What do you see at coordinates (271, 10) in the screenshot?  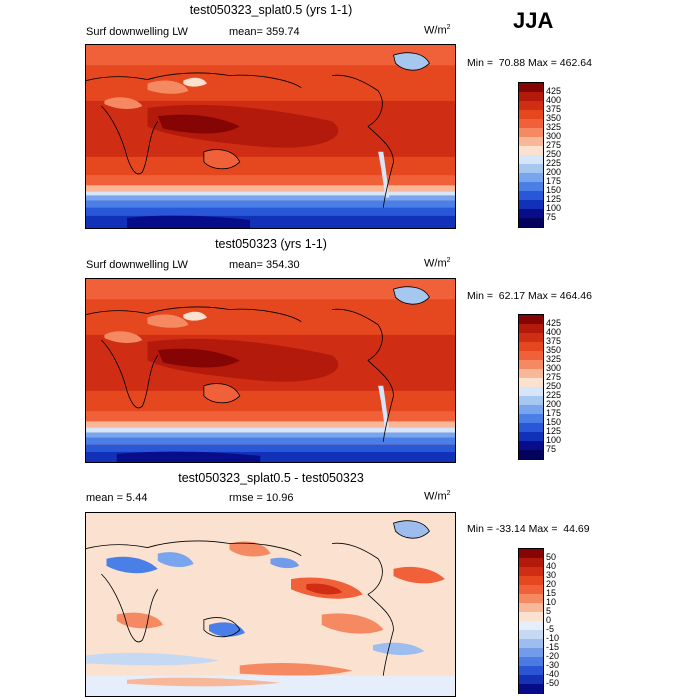 I see `panel-1-title: test050323_splat0.5 (yrs 1-1)` at bounding box center [271, 10].